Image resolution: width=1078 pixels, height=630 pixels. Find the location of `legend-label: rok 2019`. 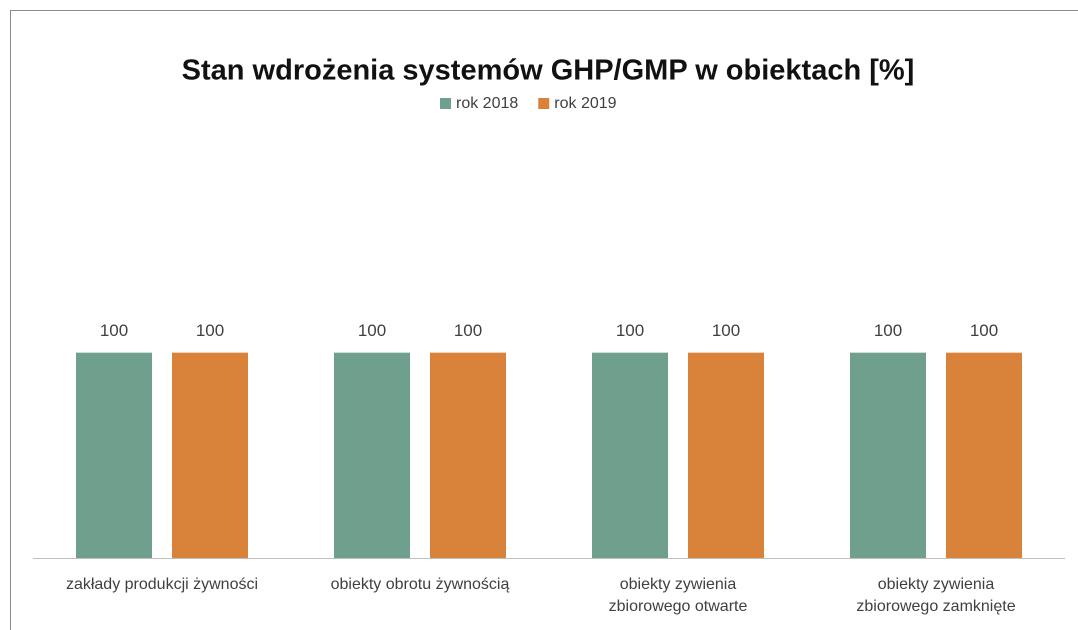

legend-label: rok 2019 is located at coordinates (585, 103).